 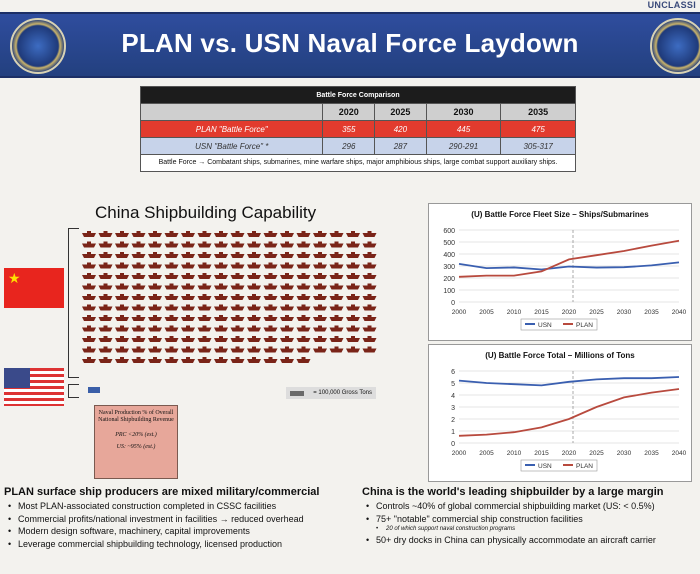 I want to click on us-bracket, so click(x=73, y=391).